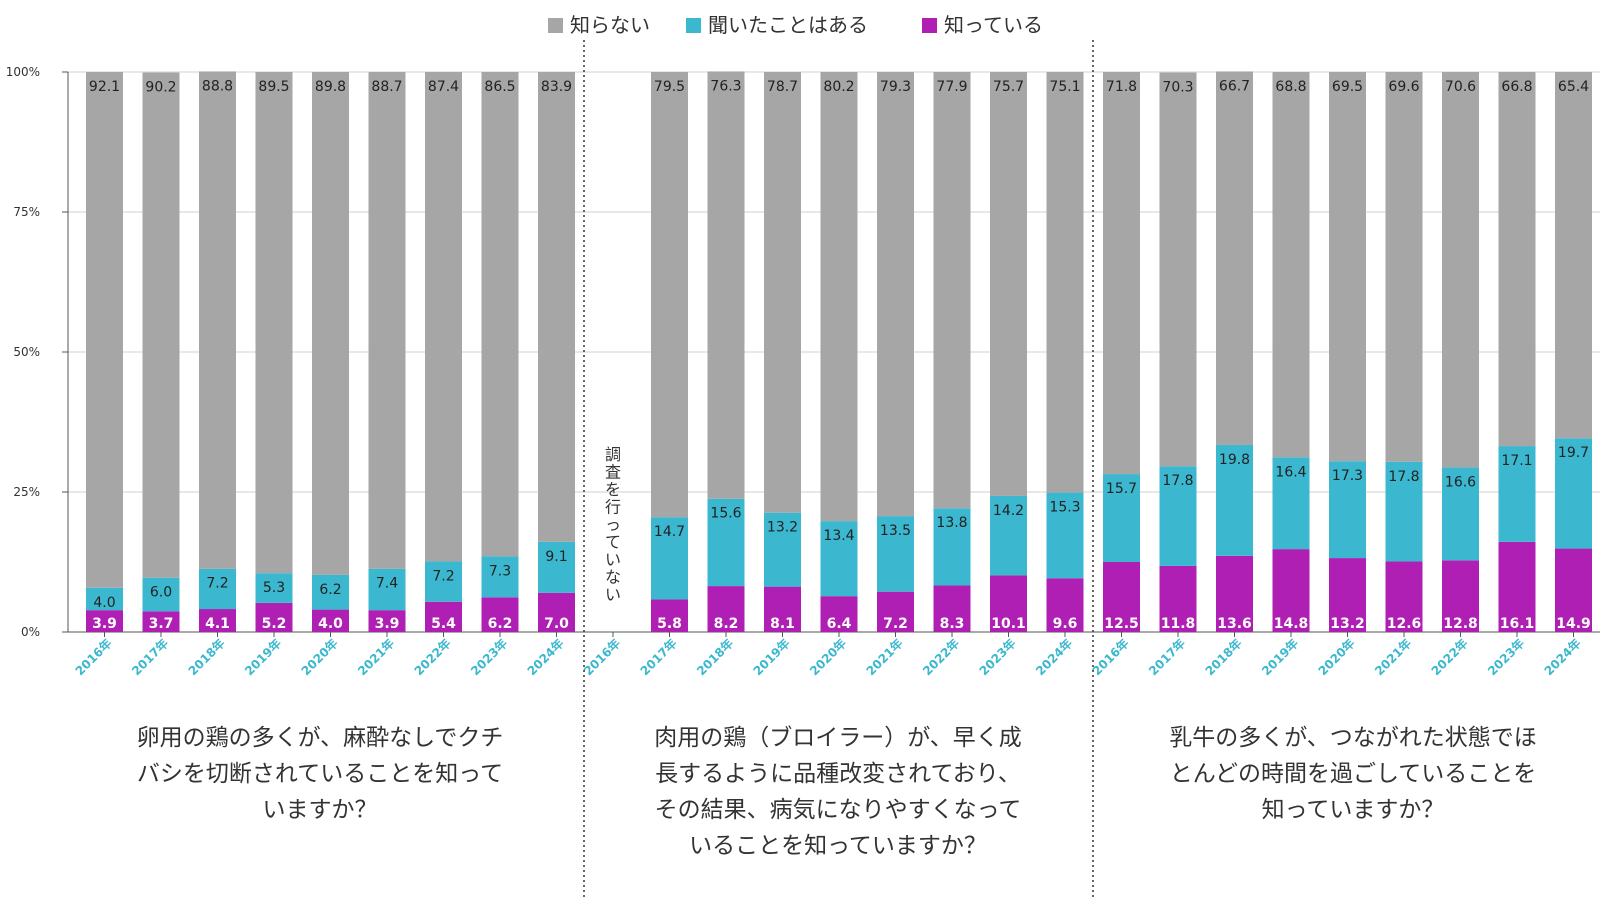 Image resolution: width=1600 pixels, height=900 pixels. I want to click on data-label: 14.2, so click(1008, 511).